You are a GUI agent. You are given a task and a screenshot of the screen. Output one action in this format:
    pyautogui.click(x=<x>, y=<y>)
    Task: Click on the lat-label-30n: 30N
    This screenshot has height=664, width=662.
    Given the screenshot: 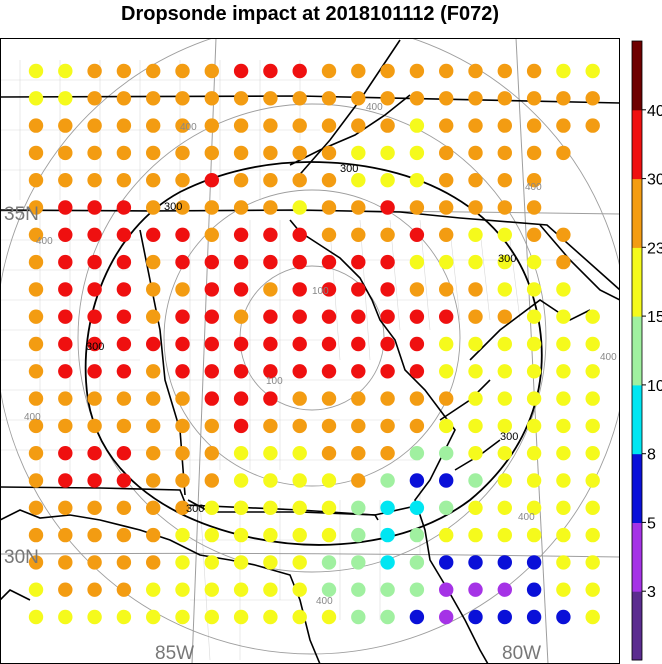 What is the action you would take?
    pyautogui.click(x=21, y=557)
    